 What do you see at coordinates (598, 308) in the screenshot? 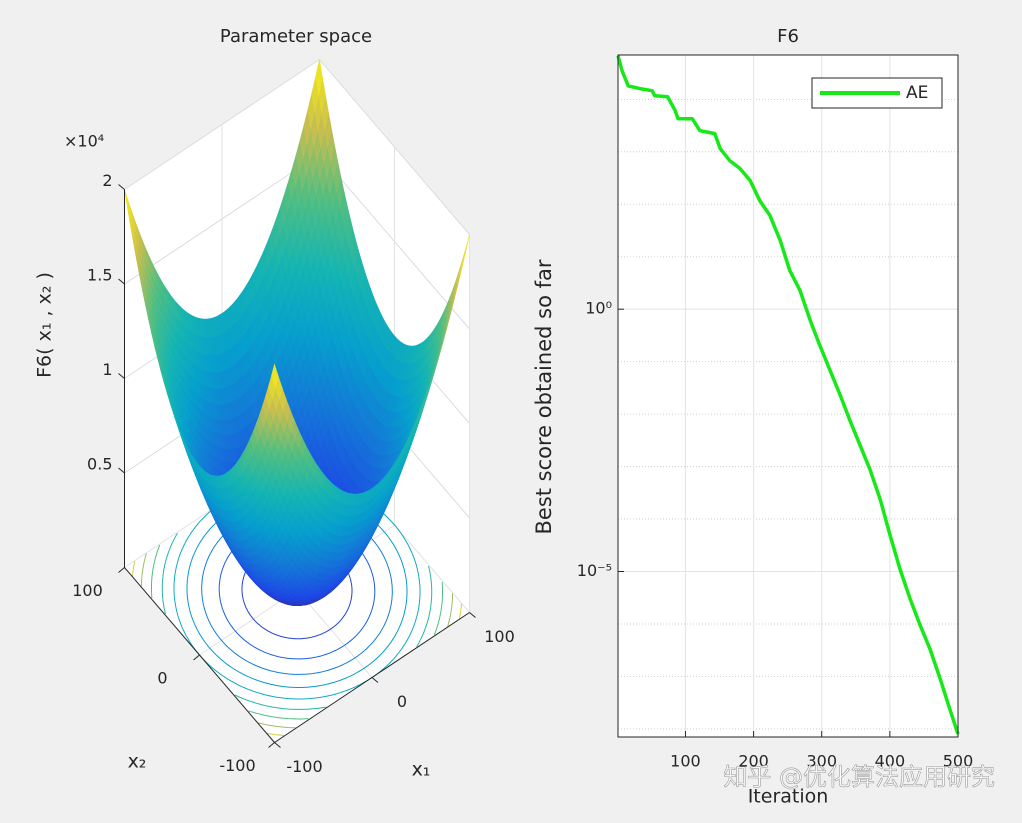
I see `y-tick-label: 10⁰` at bounding box center [598, 308].